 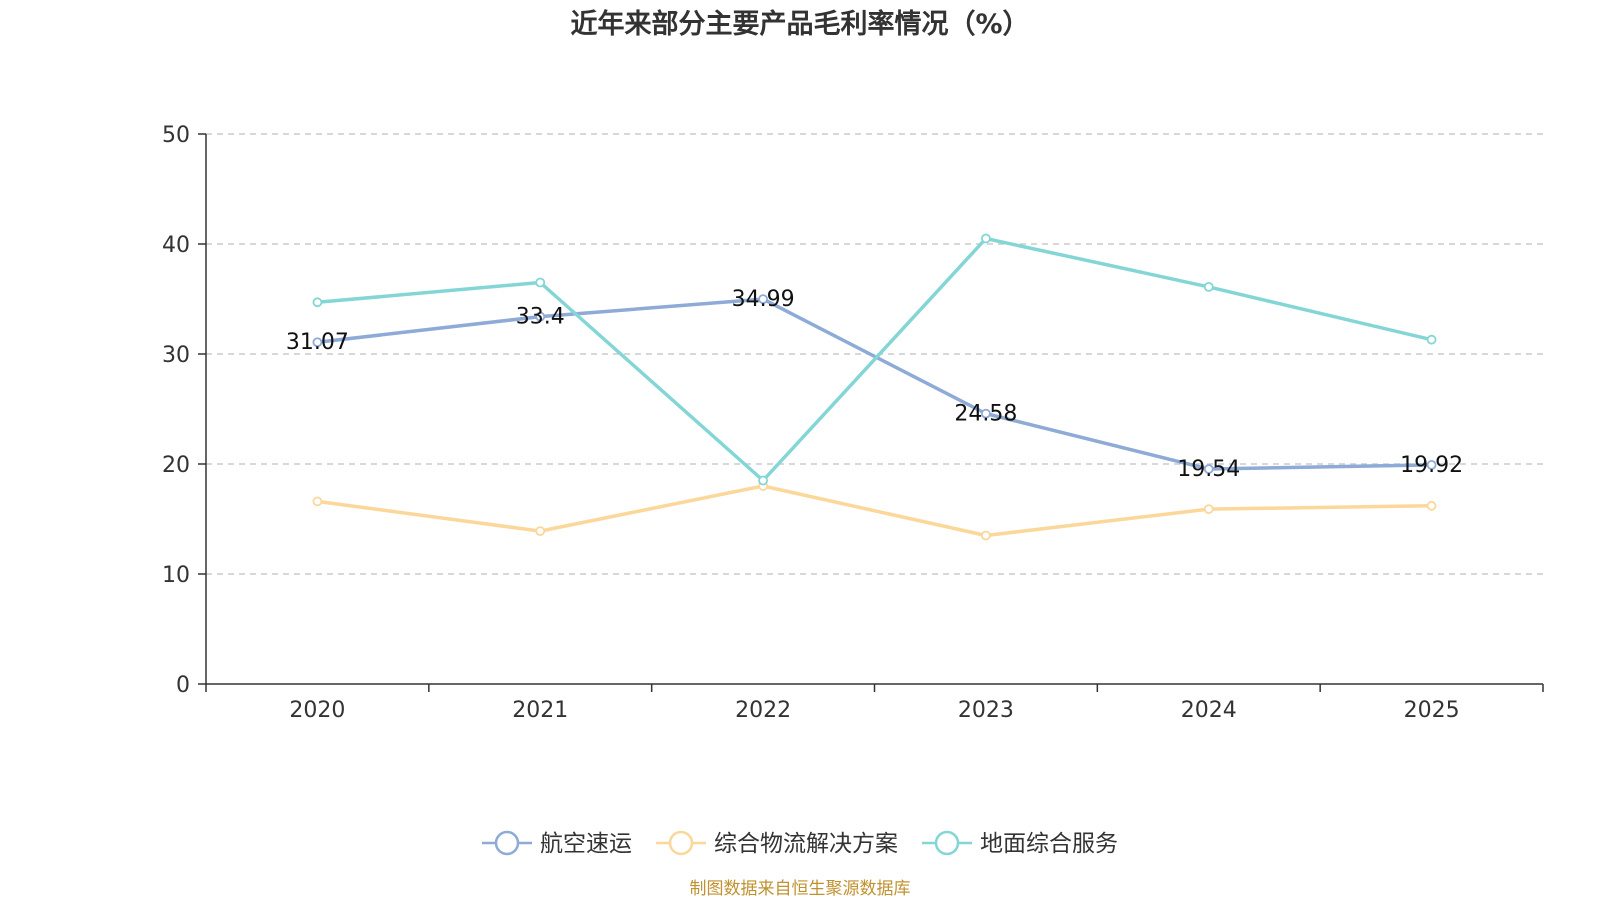 What do you see at coordinates (176, 355) in the screenshot?
I see `y-tick-label: 30` at bounding box center [176, 355].